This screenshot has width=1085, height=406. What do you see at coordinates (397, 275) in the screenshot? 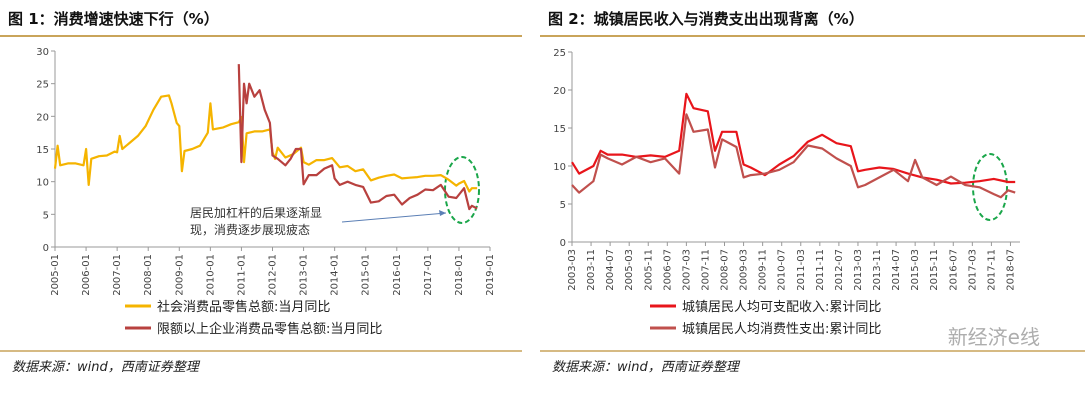
I see `x-tick-label: 2016-01` at bounding box center [397, 275].